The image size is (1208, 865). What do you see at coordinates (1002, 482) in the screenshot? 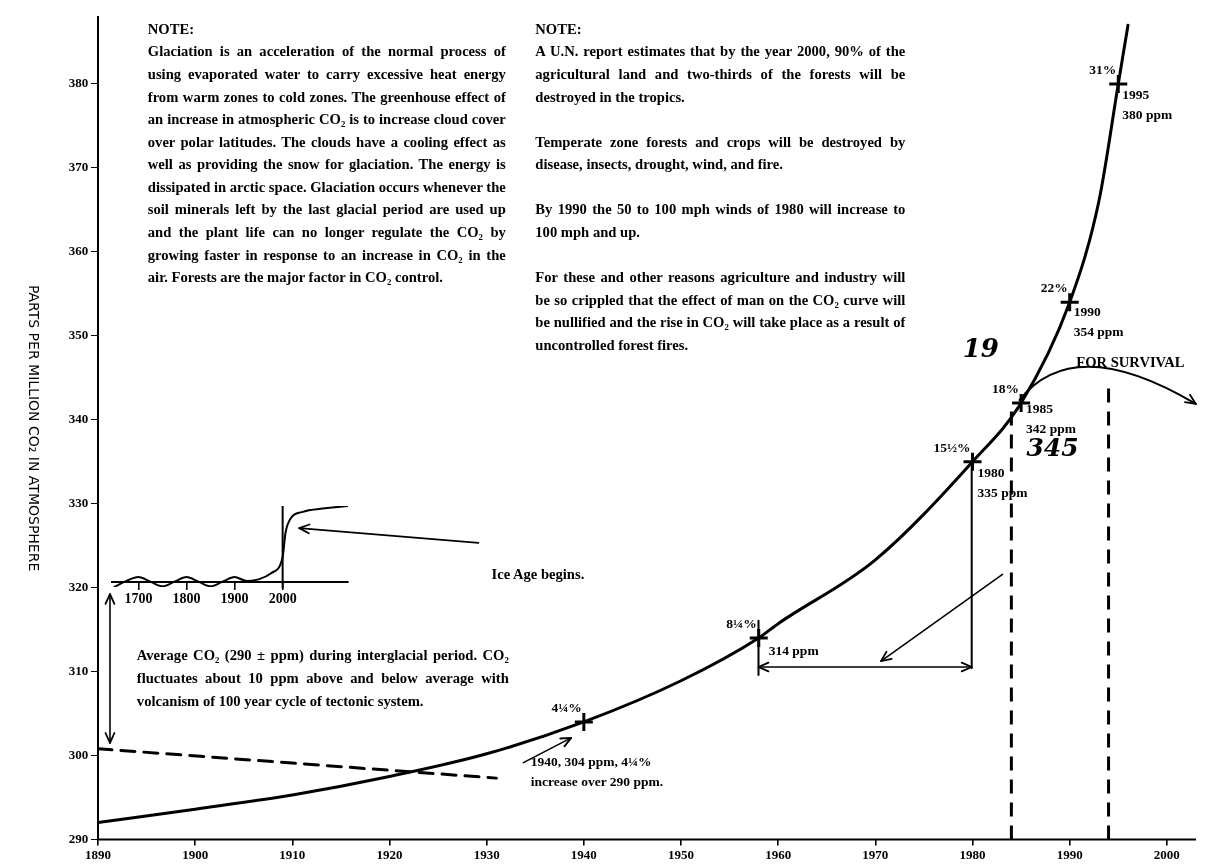
I see `annotation: 1980 335 ppm` at bounding box center [1002, 482].